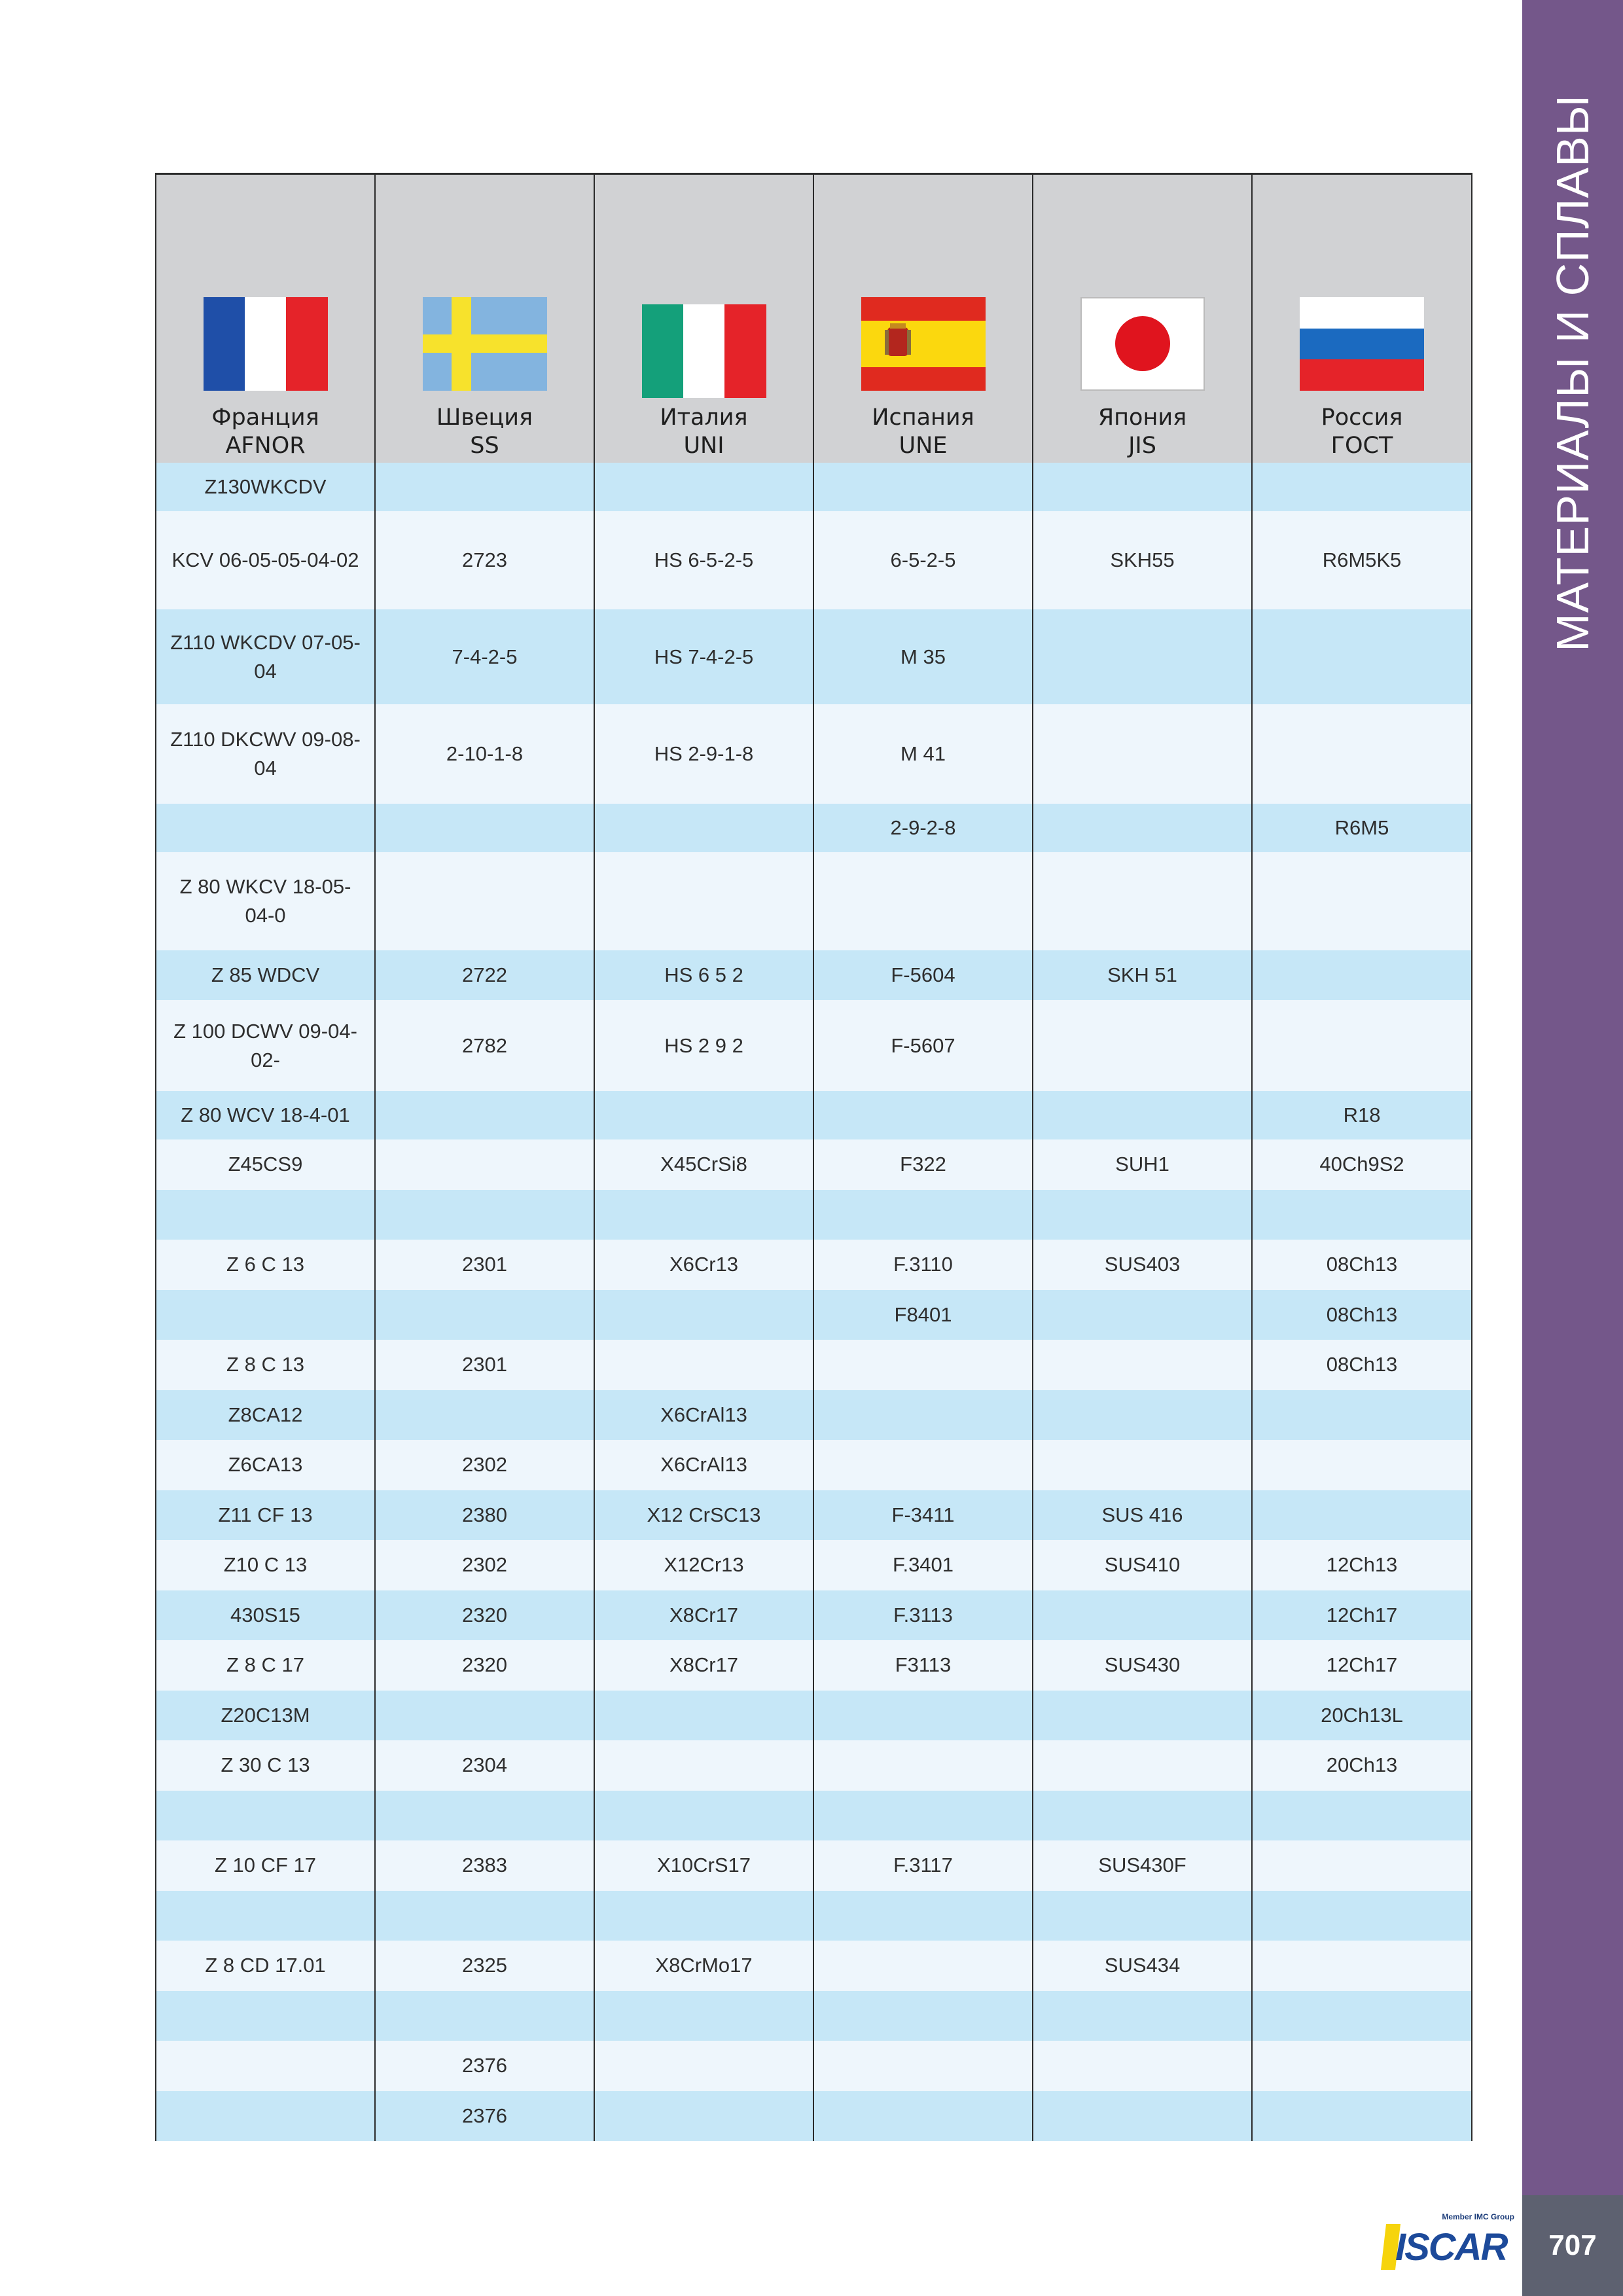  Describe the element at coordinates (265, 1515) in the screenshot. I see `table-cell: Z11 CF 13` at that location.